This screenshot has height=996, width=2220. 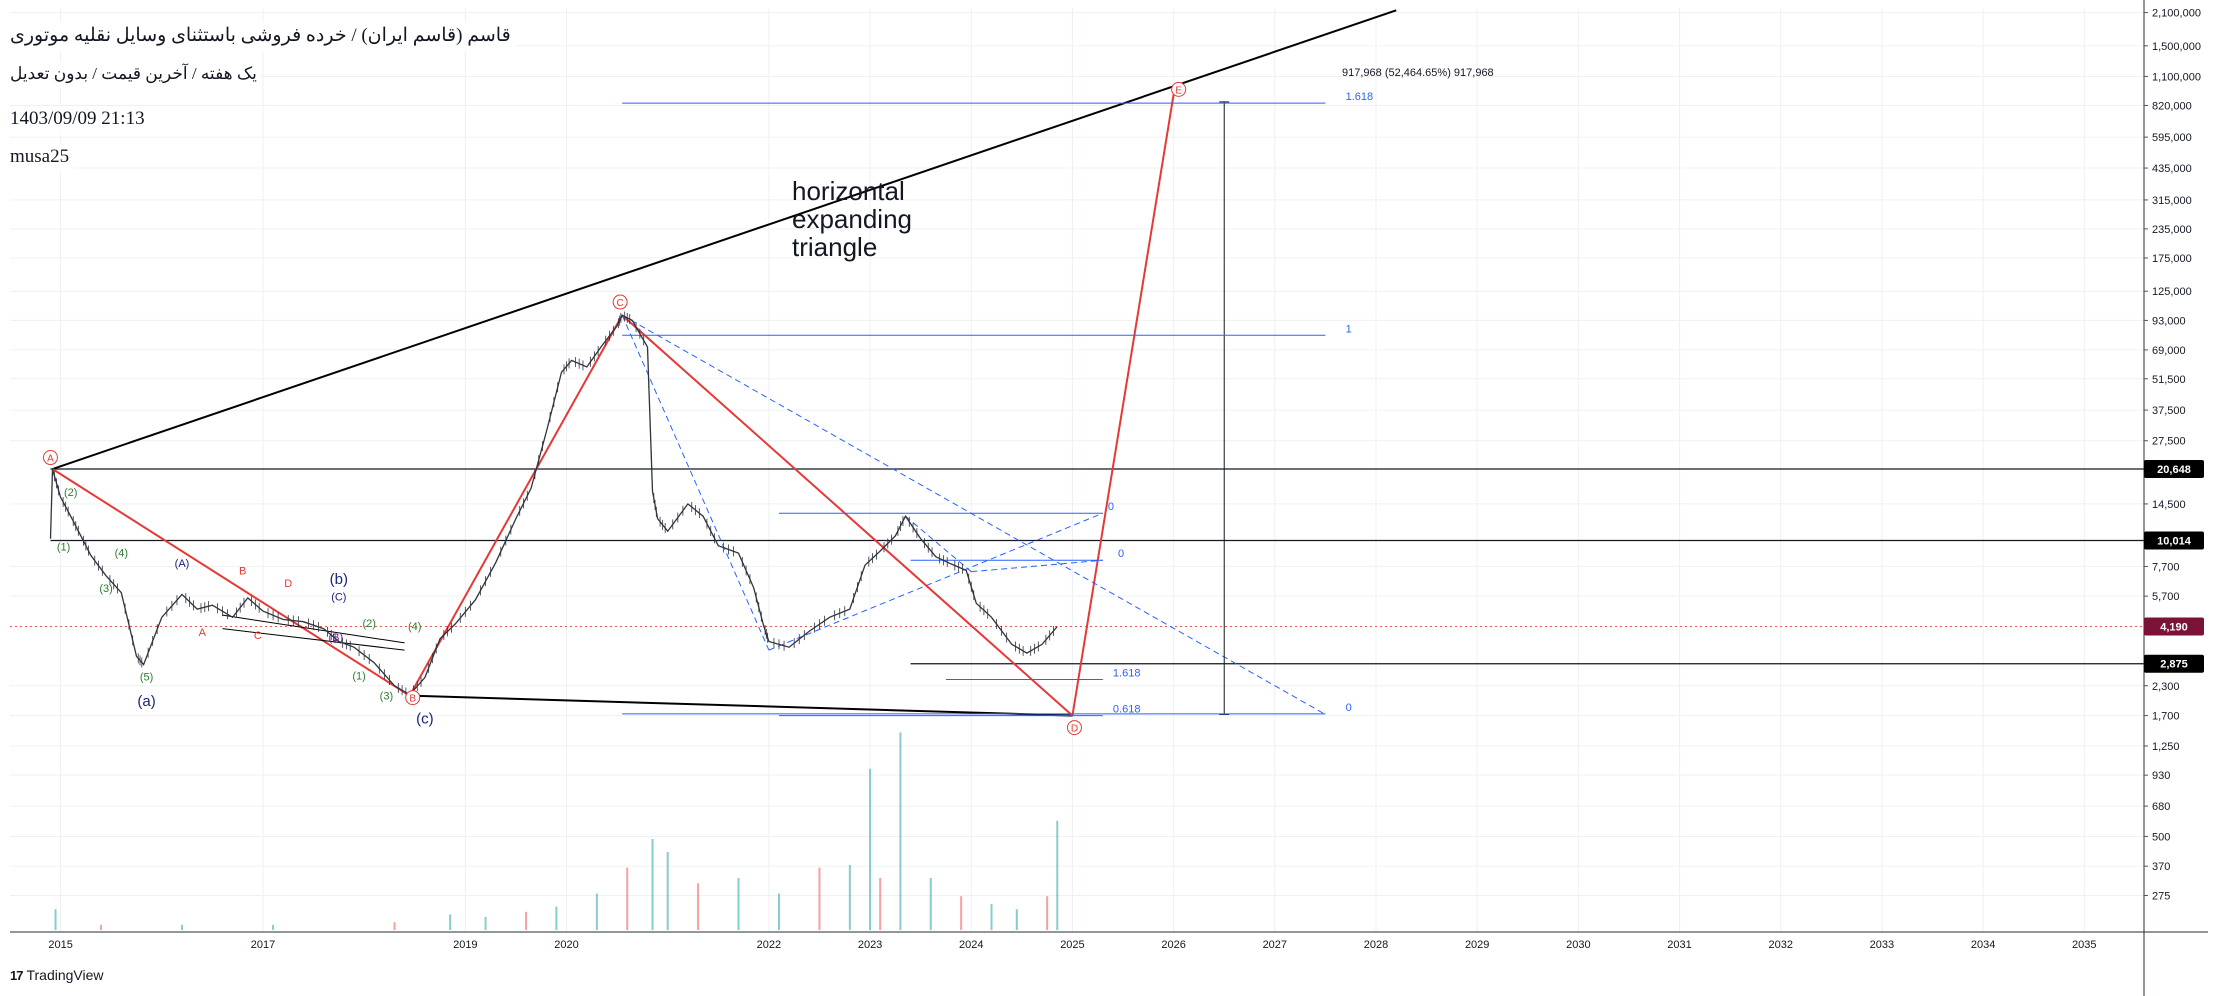 I want to click on fib-level-label: 0.618, so click(x=1127, y=710).